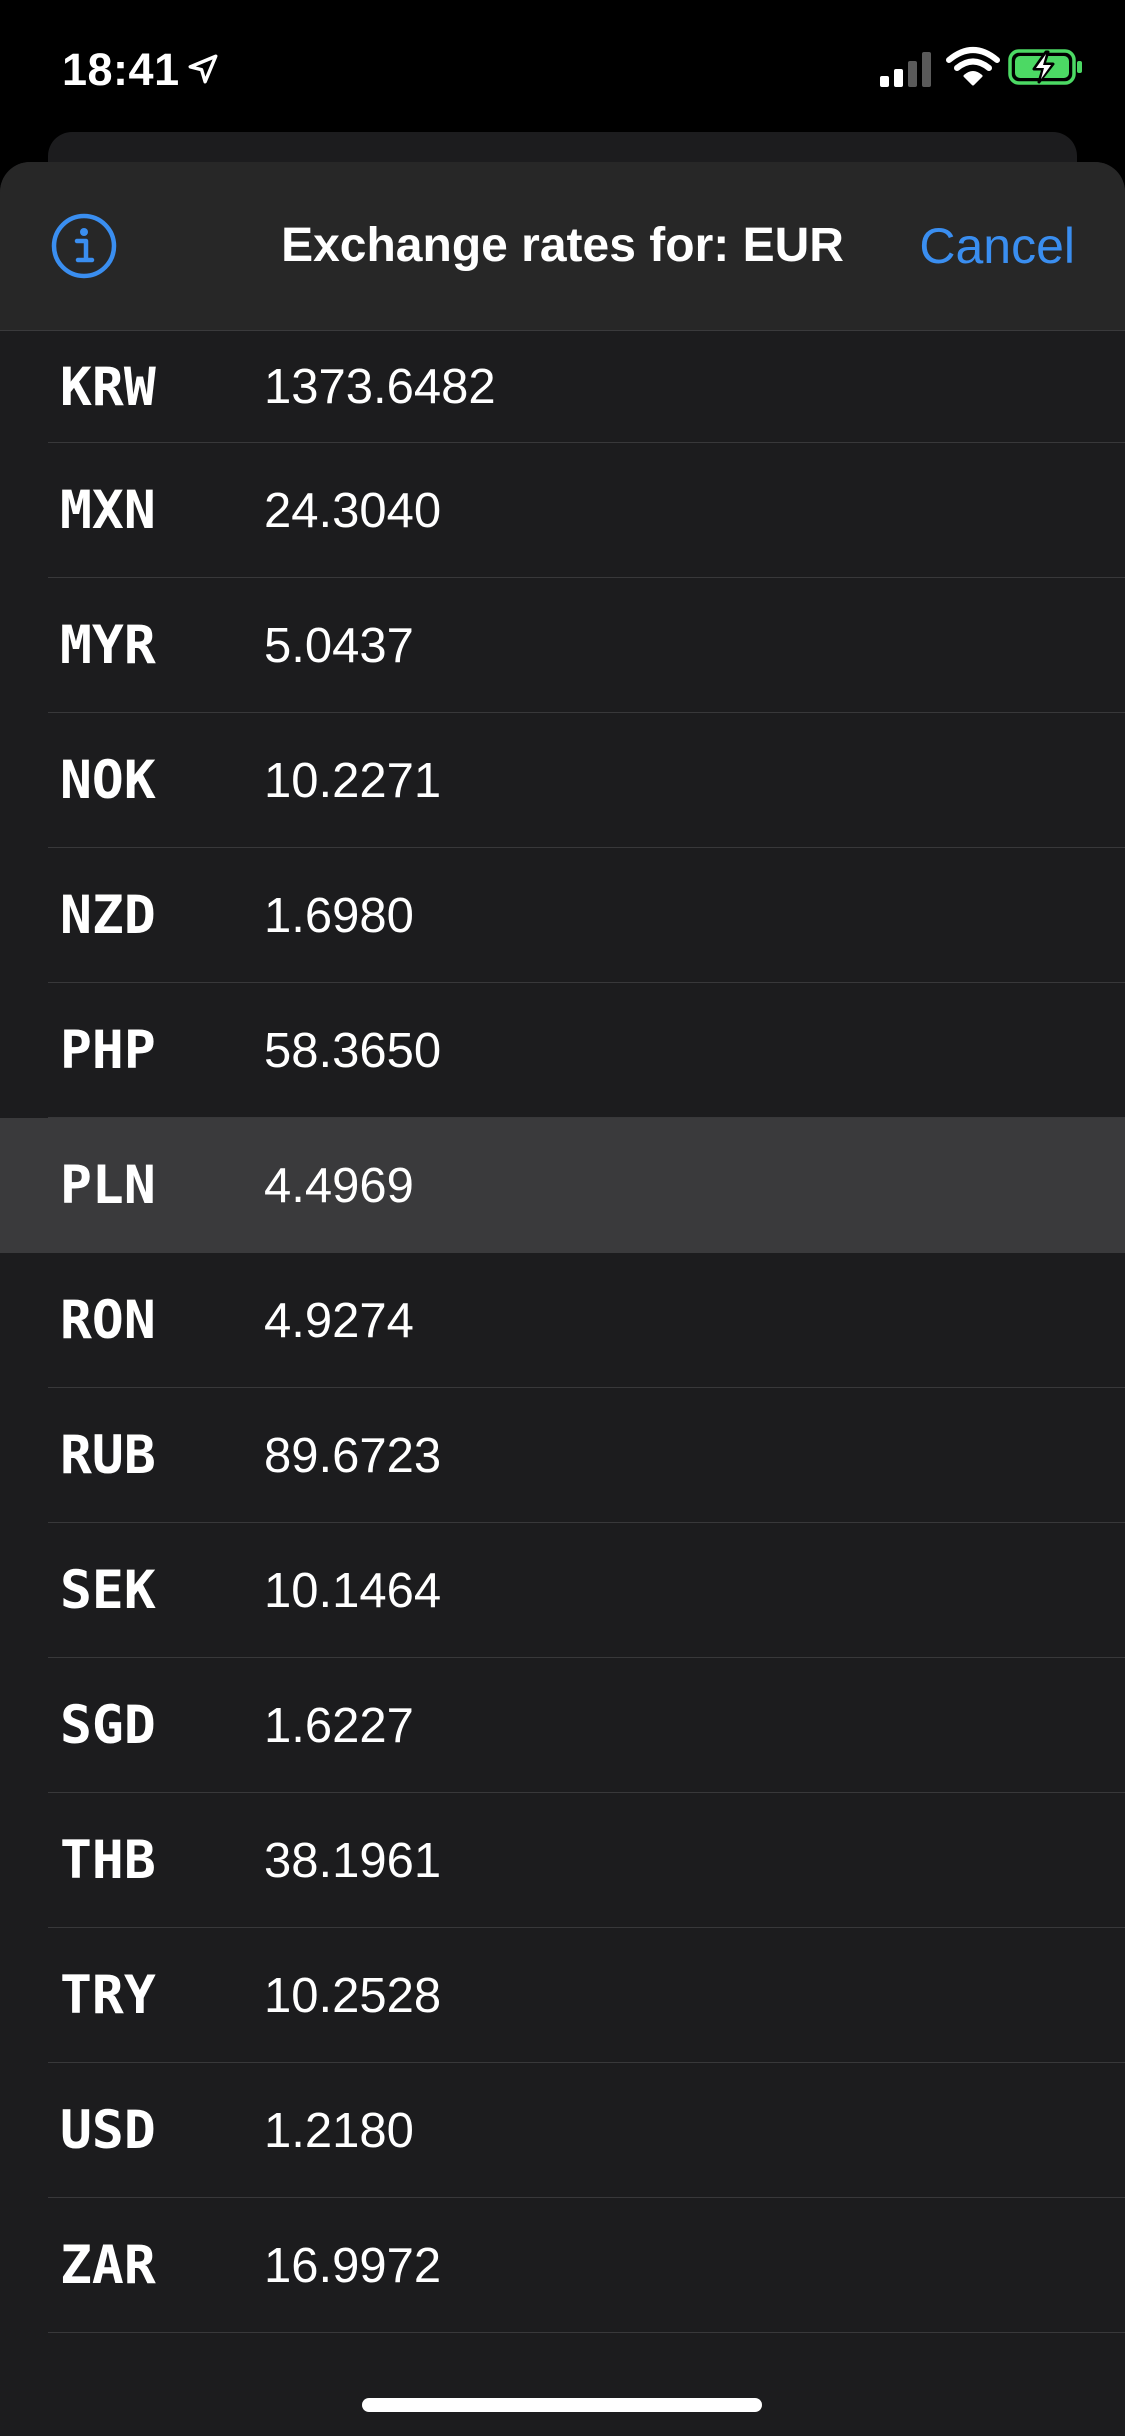 The image size is (1125, 2436). Describe the element at coordinates (339, 1185) in the screenshot. I see `rate-value: 4.4969` at that location.